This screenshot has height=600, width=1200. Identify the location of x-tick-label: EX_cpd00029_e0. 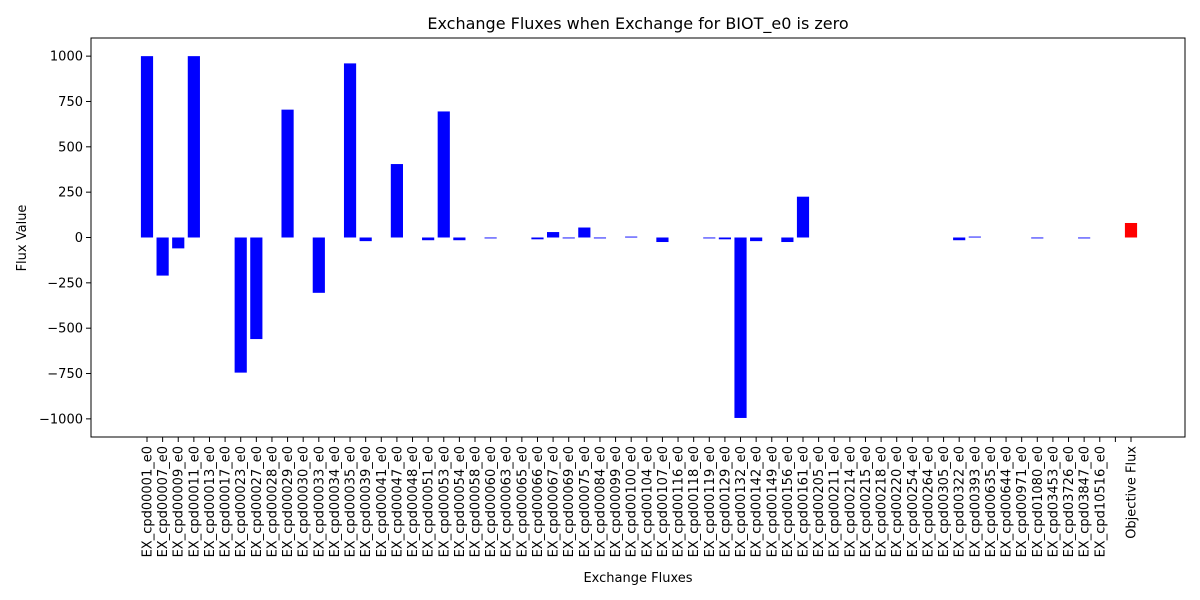
(288, 501).